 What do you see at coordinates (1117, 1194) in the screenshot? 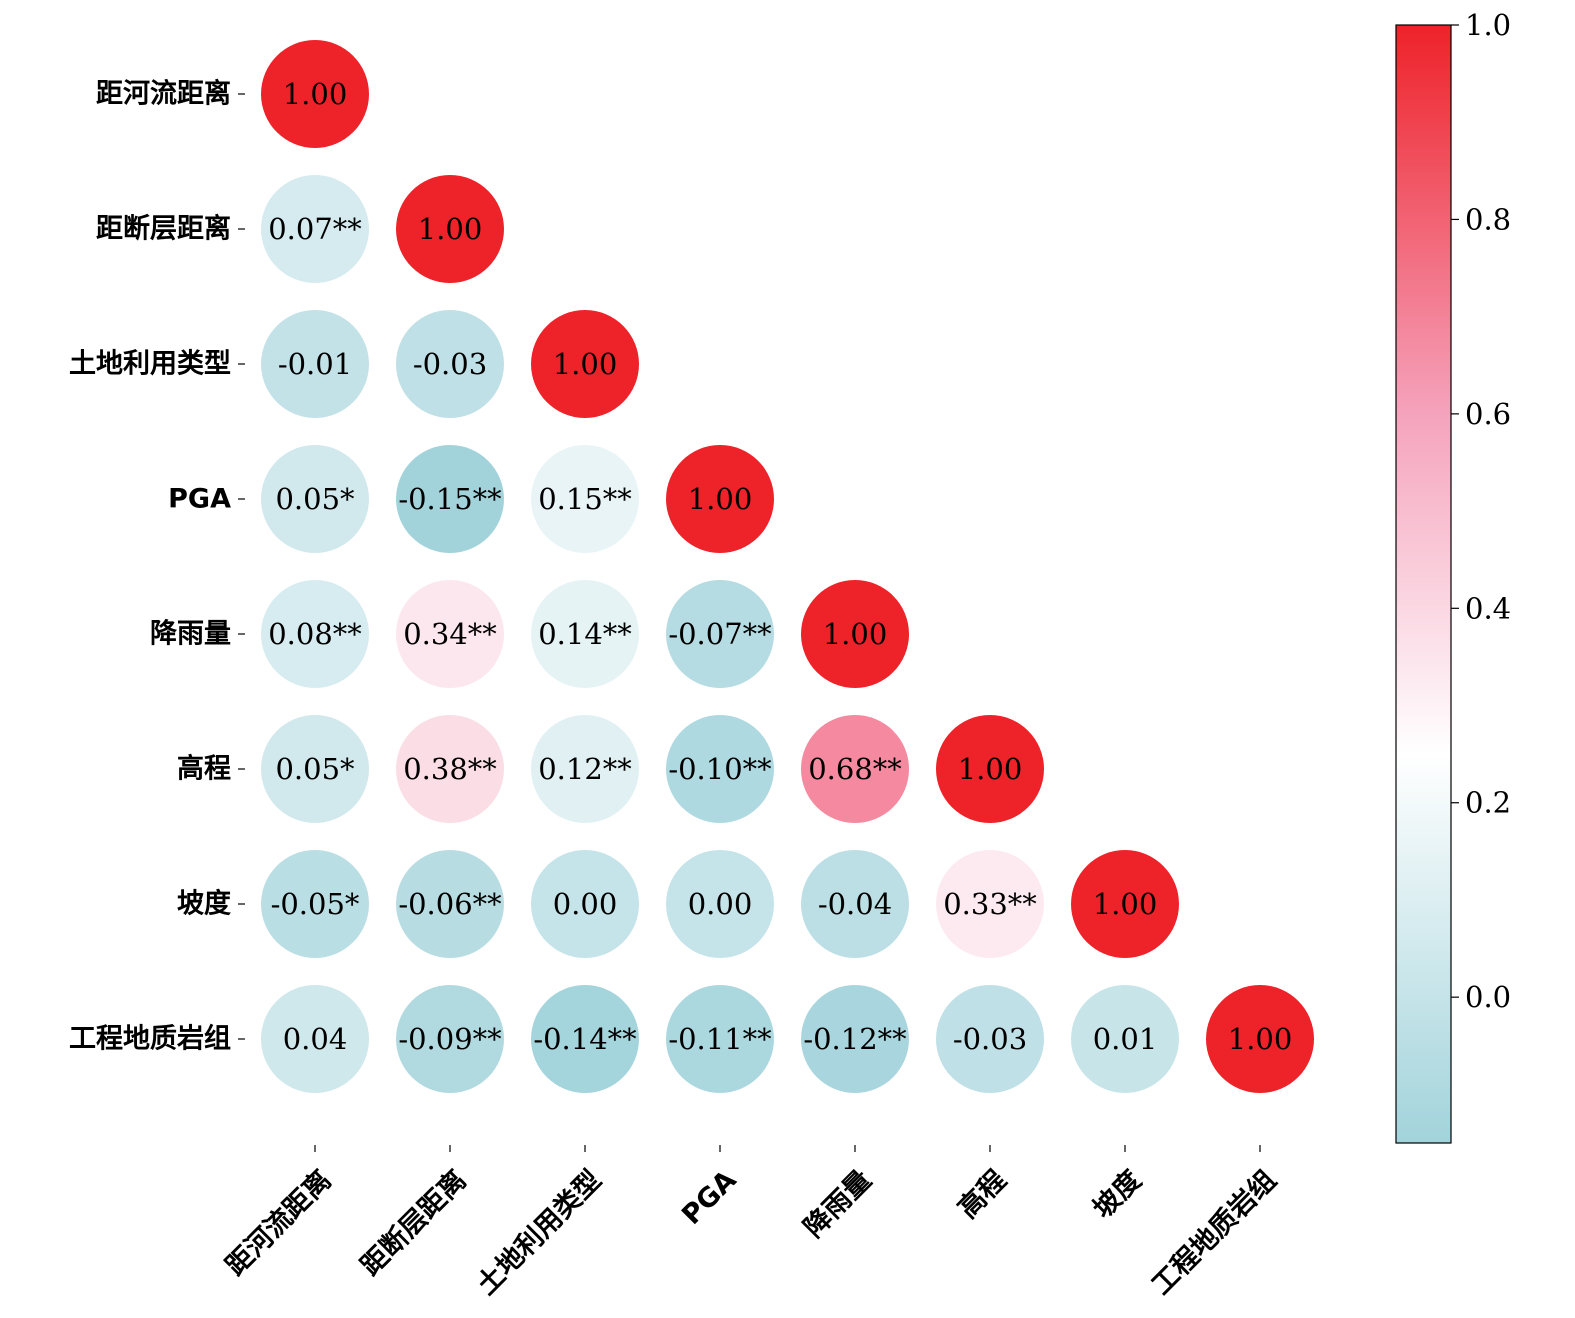
I see `column-label: 坡度` at bounding box center [1117, 1194].